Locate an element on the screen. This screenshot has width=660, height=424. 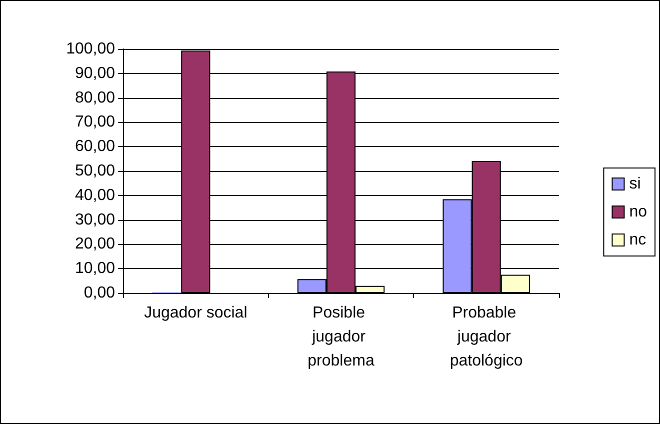
y-tick-label: 90,00 is located at coordinates (95, 73).